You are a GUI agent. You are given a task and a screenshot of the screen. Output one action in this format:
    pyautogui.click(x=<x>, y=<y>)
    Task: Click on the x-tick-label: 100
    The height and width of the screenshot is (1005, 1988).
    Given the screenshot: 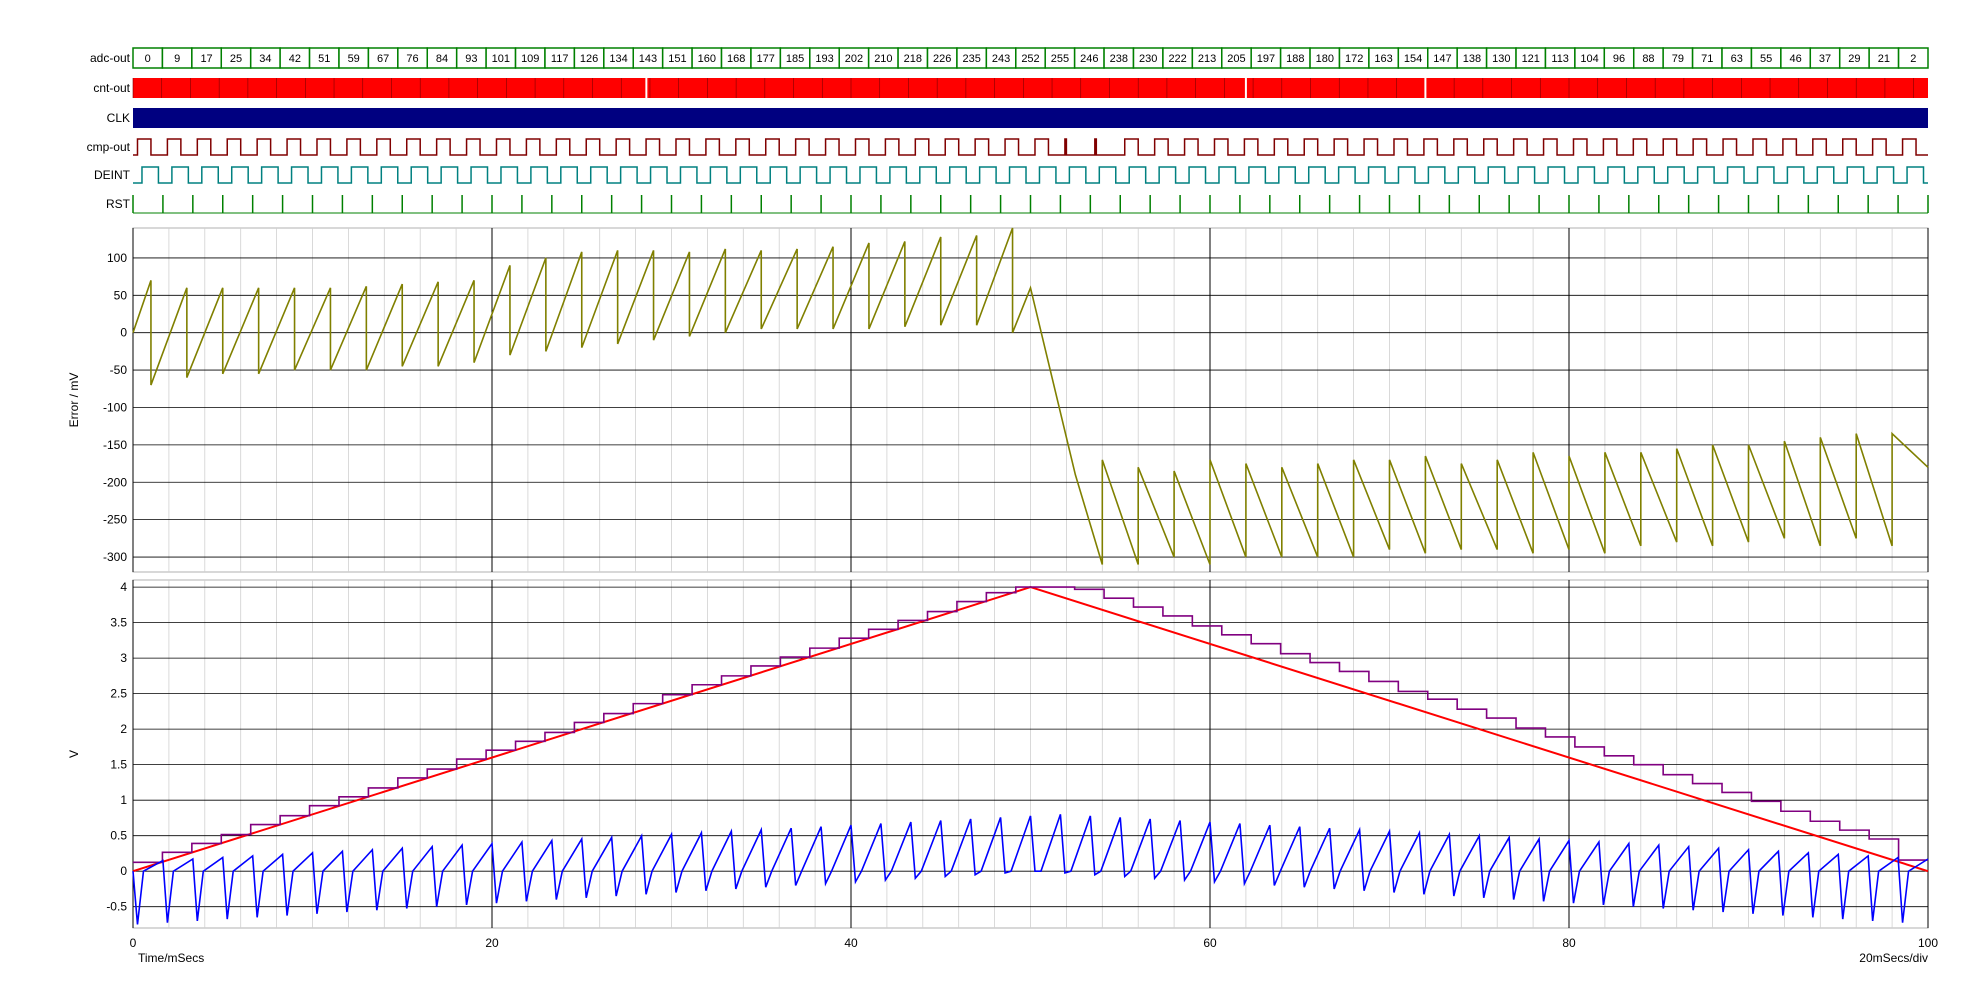 What is the action you would take?
    pyautogui.click(x=1928, y=943)
    